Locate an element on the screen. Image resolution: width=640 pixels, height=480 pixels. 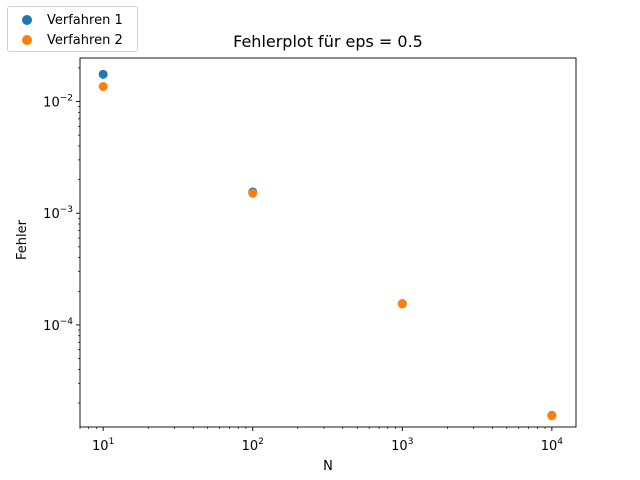
legend-entry-series-1: Verfahren 1 is located at coordinates (65, 20).